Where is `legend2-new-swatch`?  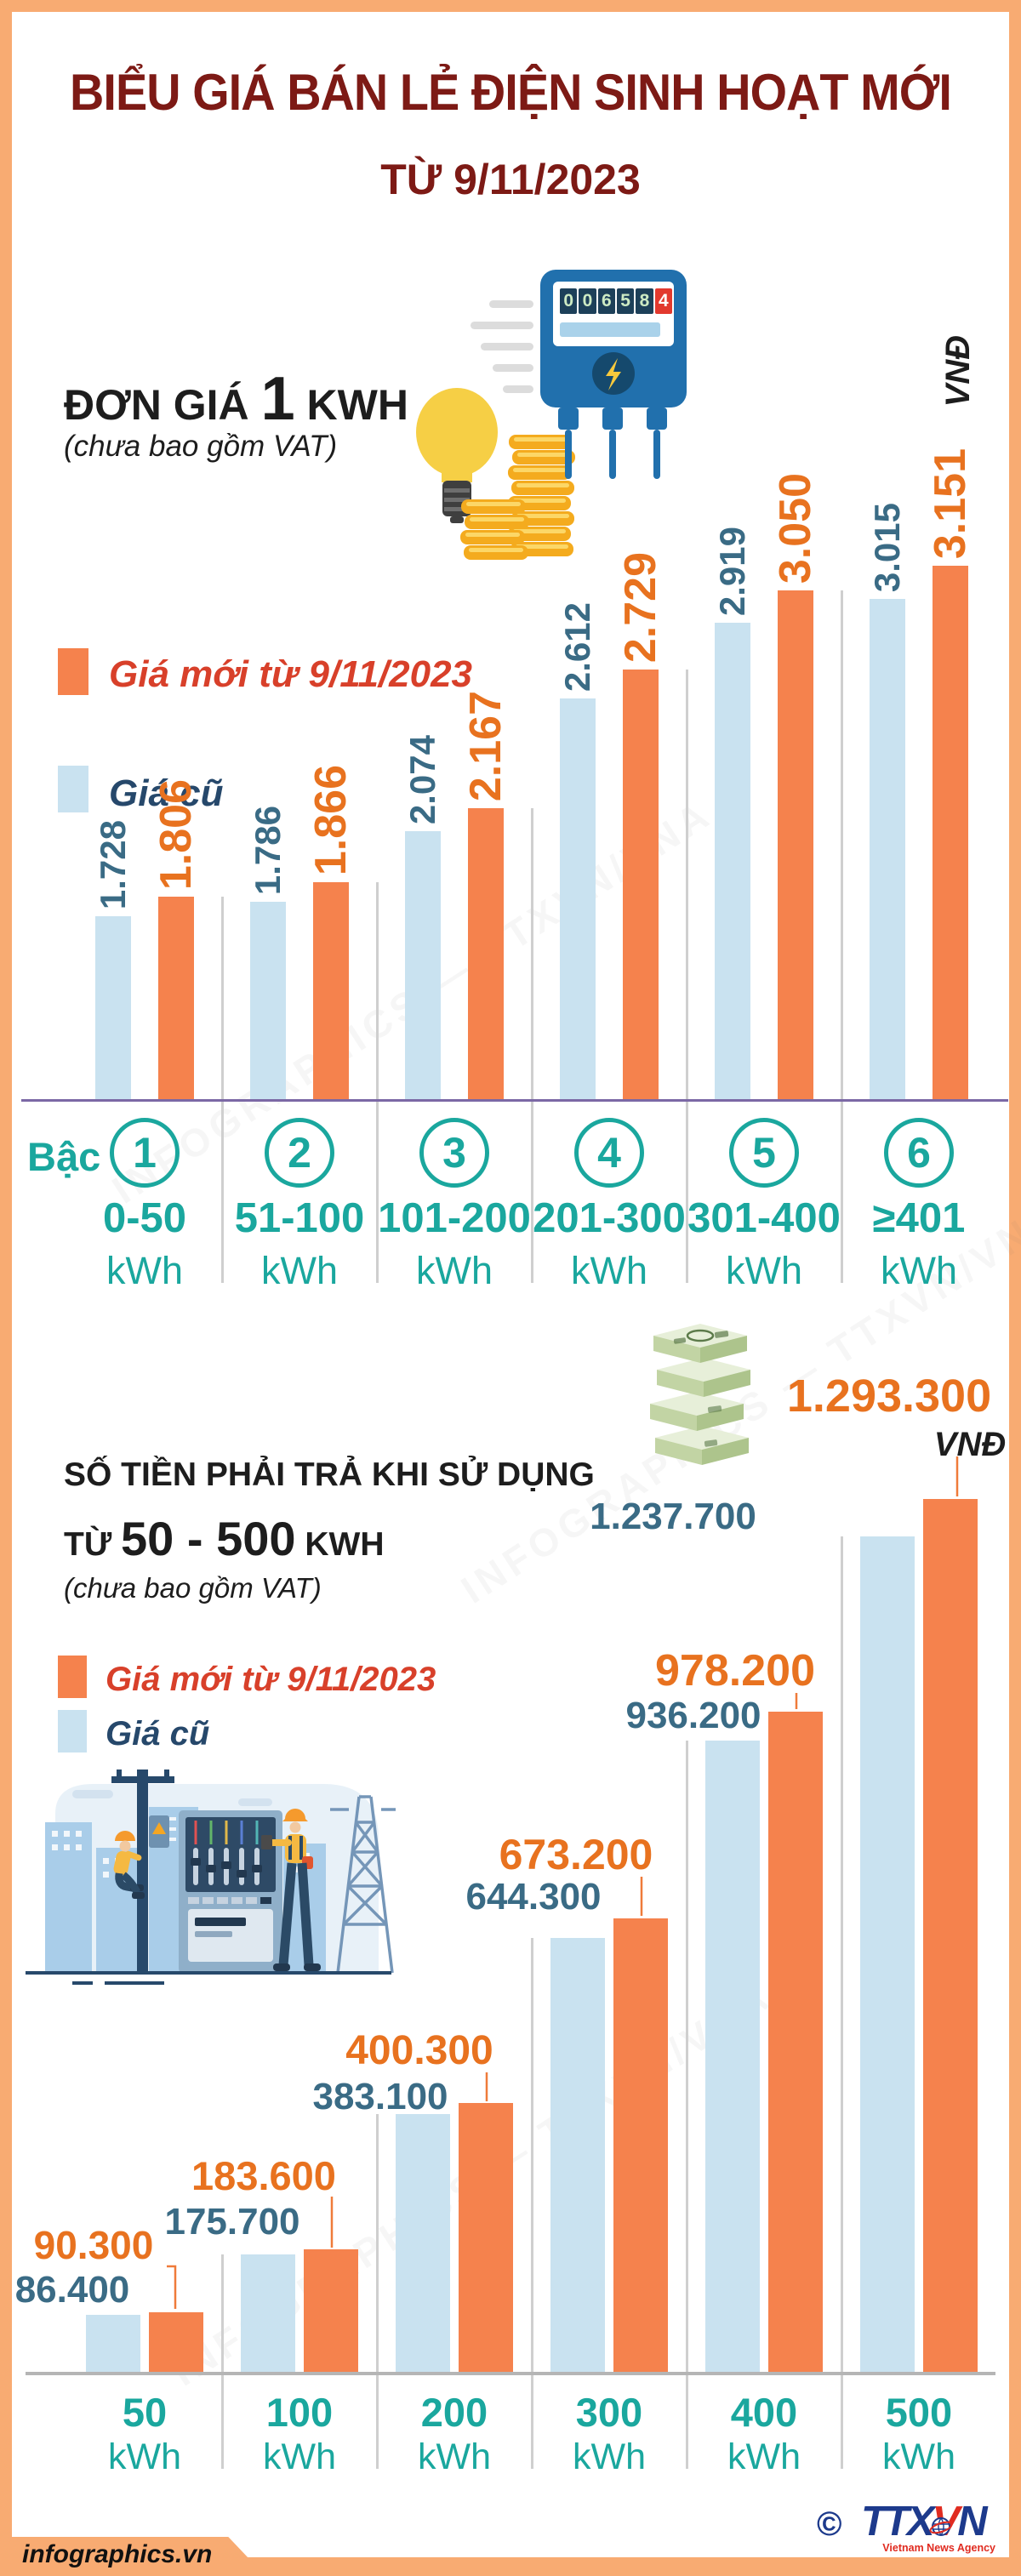
legend2-new-swatch is located at coordinates (72, 1677).